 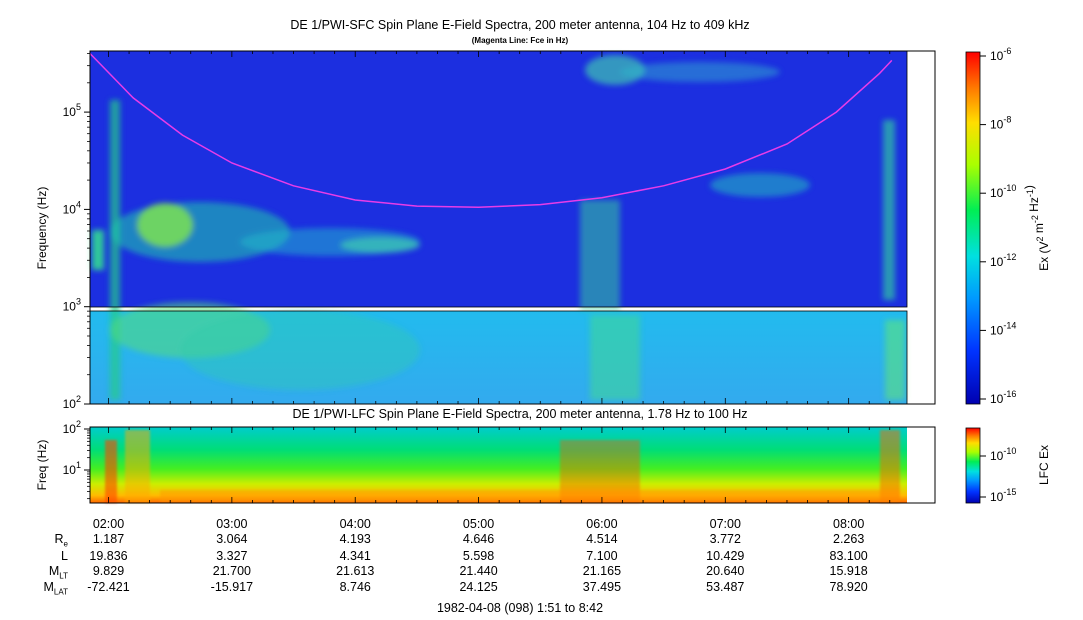 I want to click on ephemeris-row-label: MLT, so click(x=58, y=572).